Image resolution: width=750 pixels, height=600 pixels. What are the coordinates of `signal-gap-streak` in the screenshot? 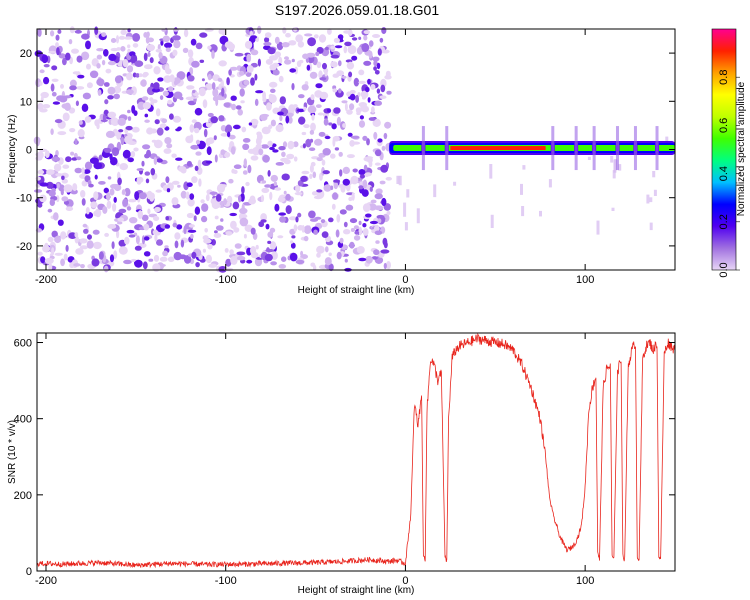 It's located at (447, 148).